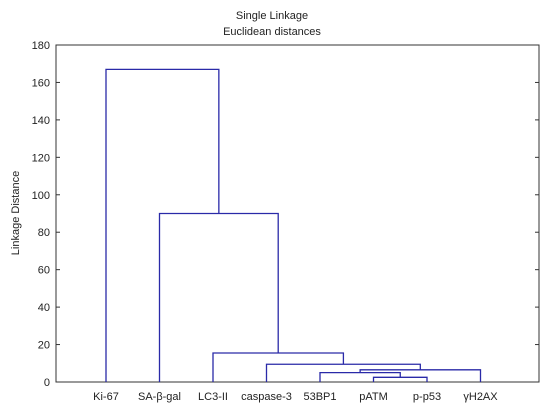 The width and height of the screenshot is (550, 415). What do you see at coordinates (44, 233) in the screenshot?
I see `y-tick-label: 80` at bounding box center [44, 233].